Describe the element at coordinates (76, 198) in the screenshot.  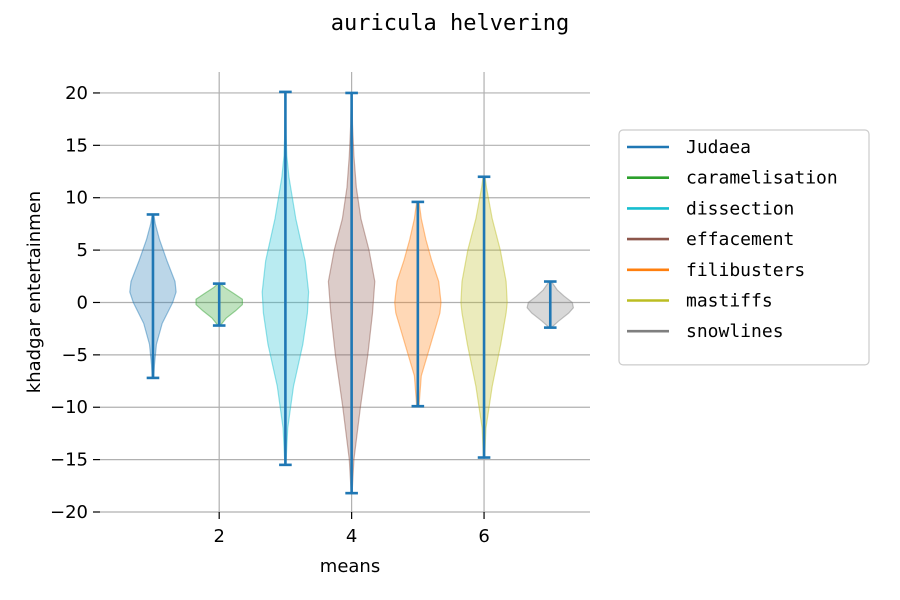
I see `y-tick-label: 10` at that location.